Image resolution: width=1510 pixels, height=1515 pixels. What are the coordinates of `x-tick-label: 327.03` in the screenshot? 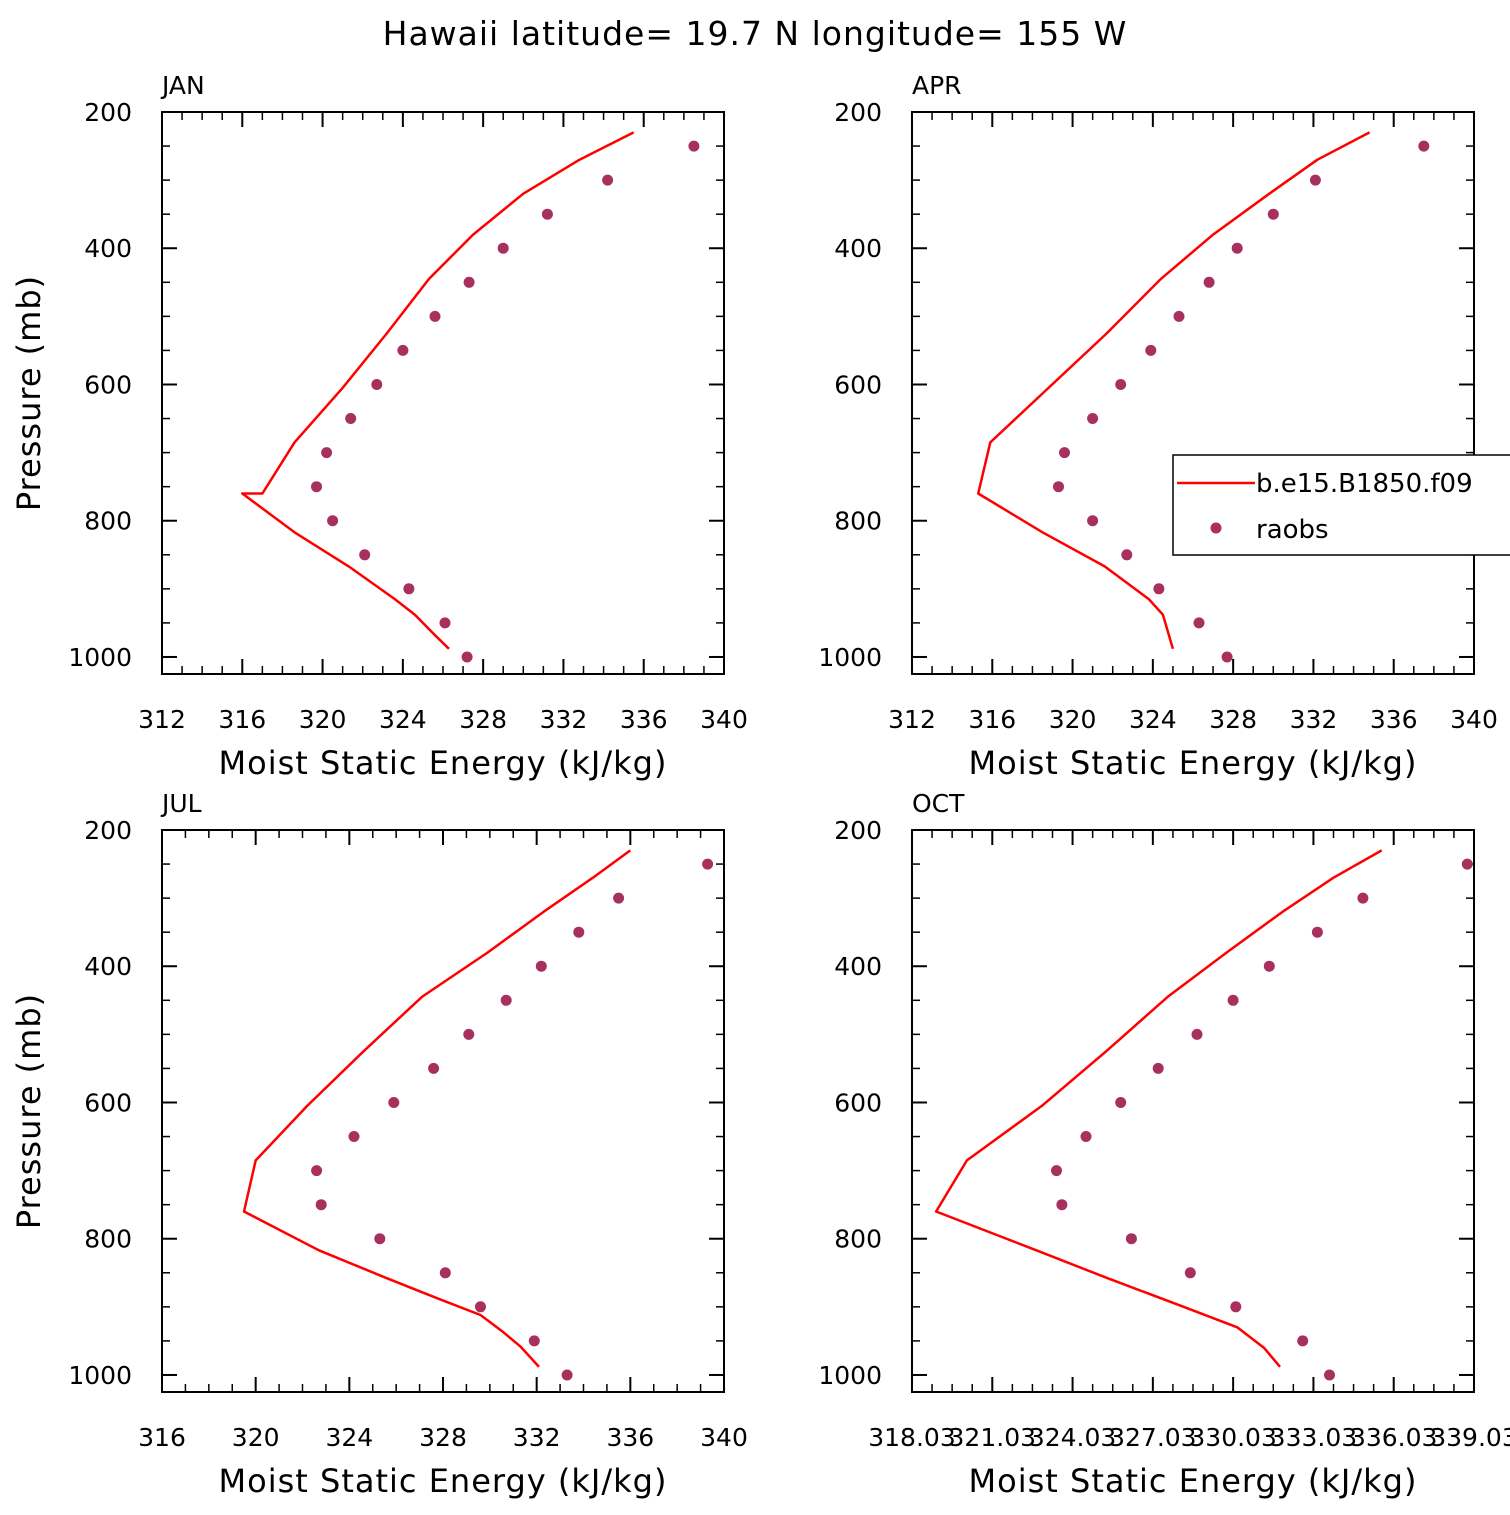 It's located at (1152, 1437).